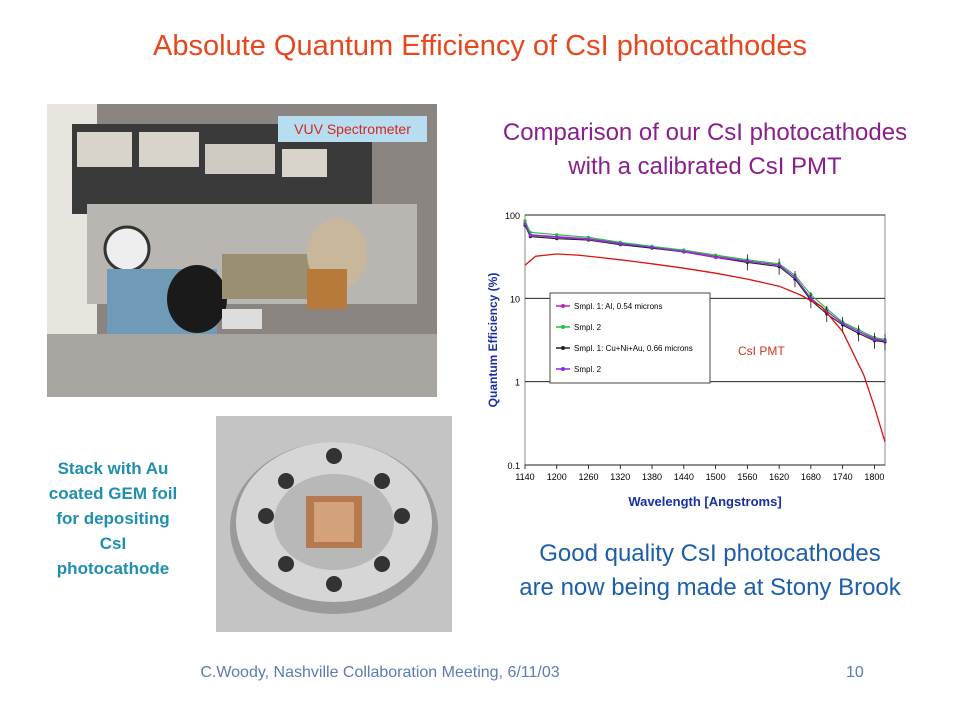 The height and width of the screenshot is (720, 960). What do you see at coordinates (513, 466) in the screenshot?
I see `y-tick-label: 0.1` at bounding box center [513, 466].